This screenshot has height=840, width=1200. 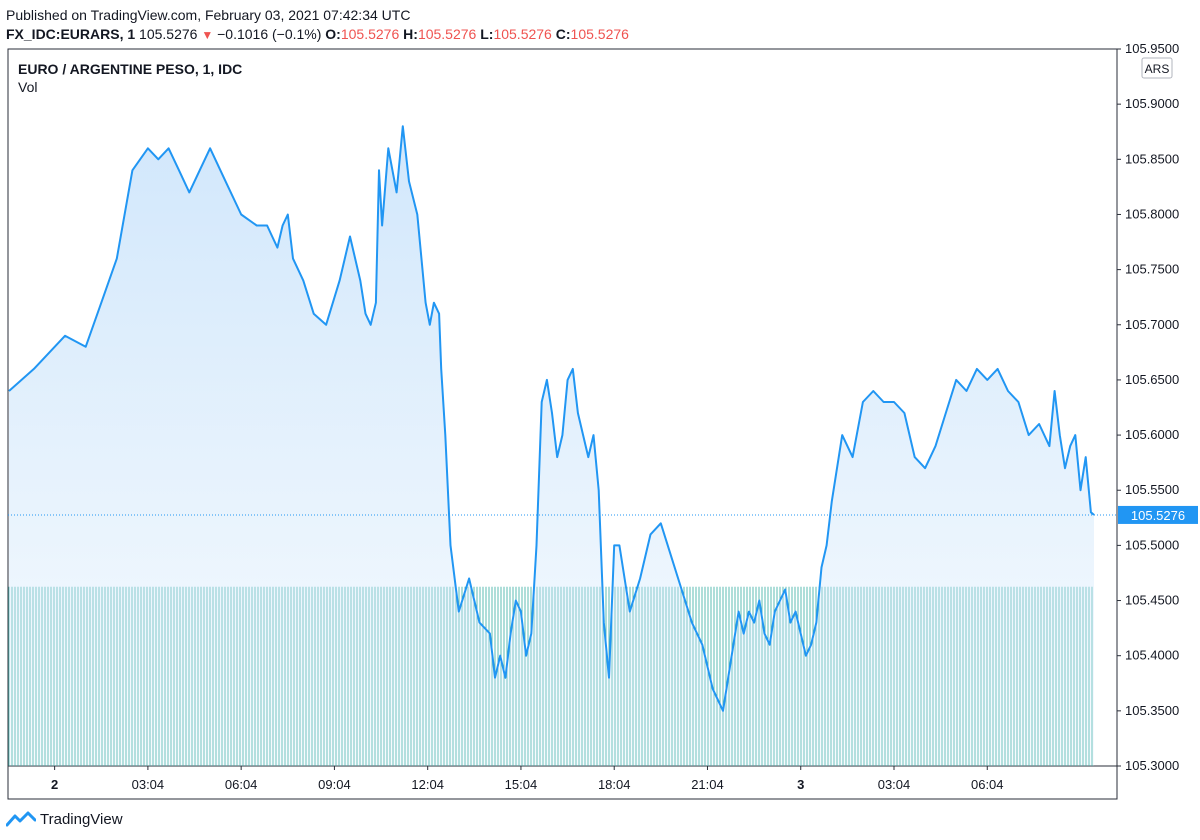 I want to click on y-tick-label: 105.8000, so click(x=1152, y=213).